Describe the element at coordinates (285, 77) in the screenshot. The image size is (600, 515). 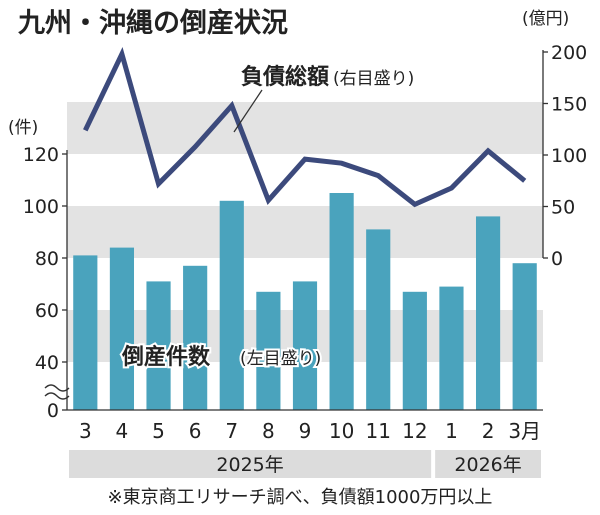
I see `legend-line-name: 負債総額` at that location.